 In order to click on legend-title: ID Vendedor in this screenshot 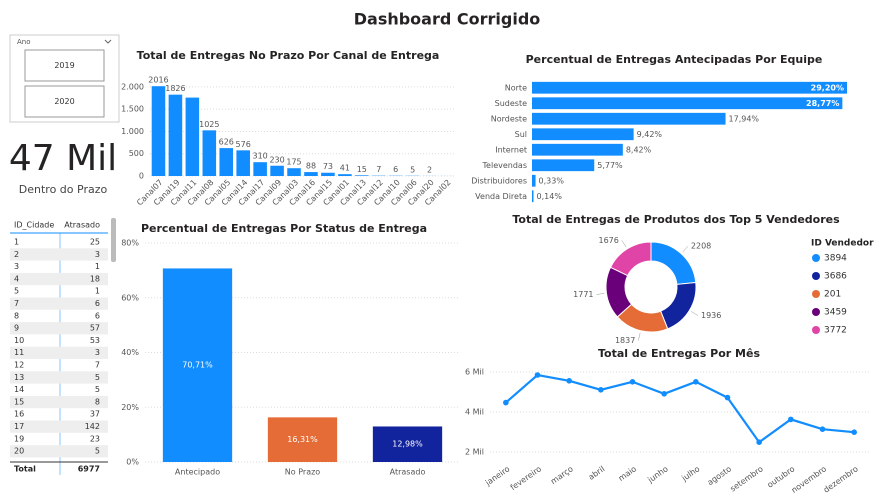, I will do `click(842, 244)`.